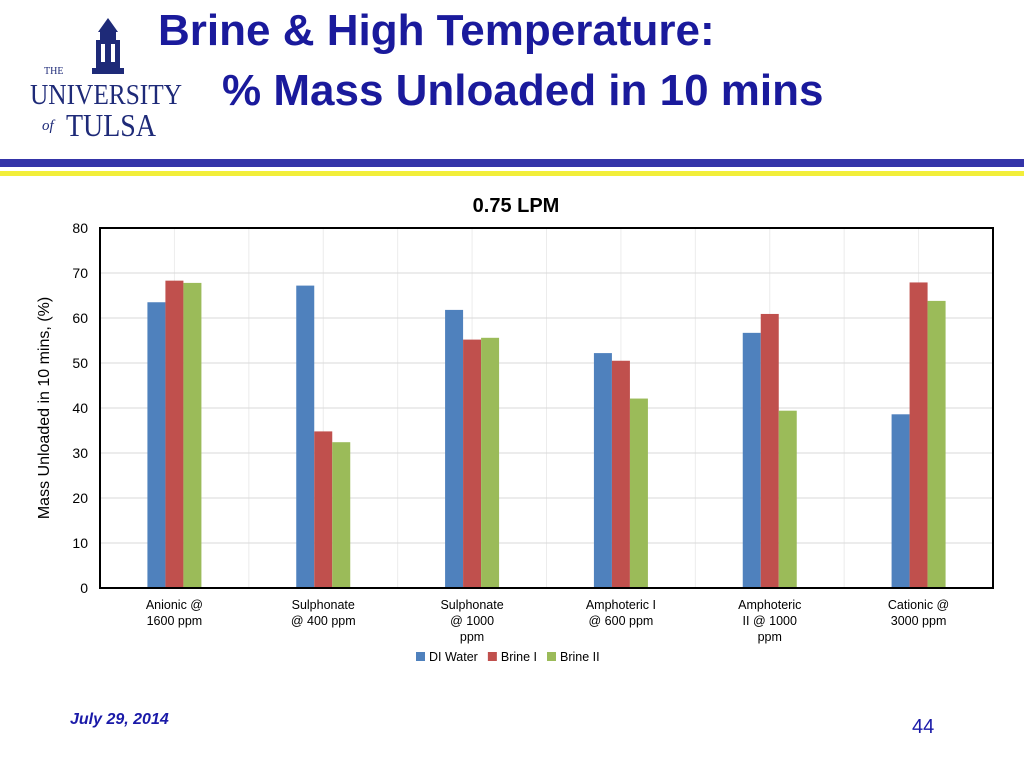 The image size is (1024, 768). I want to click on header-band-yellow, so click(512, 173).